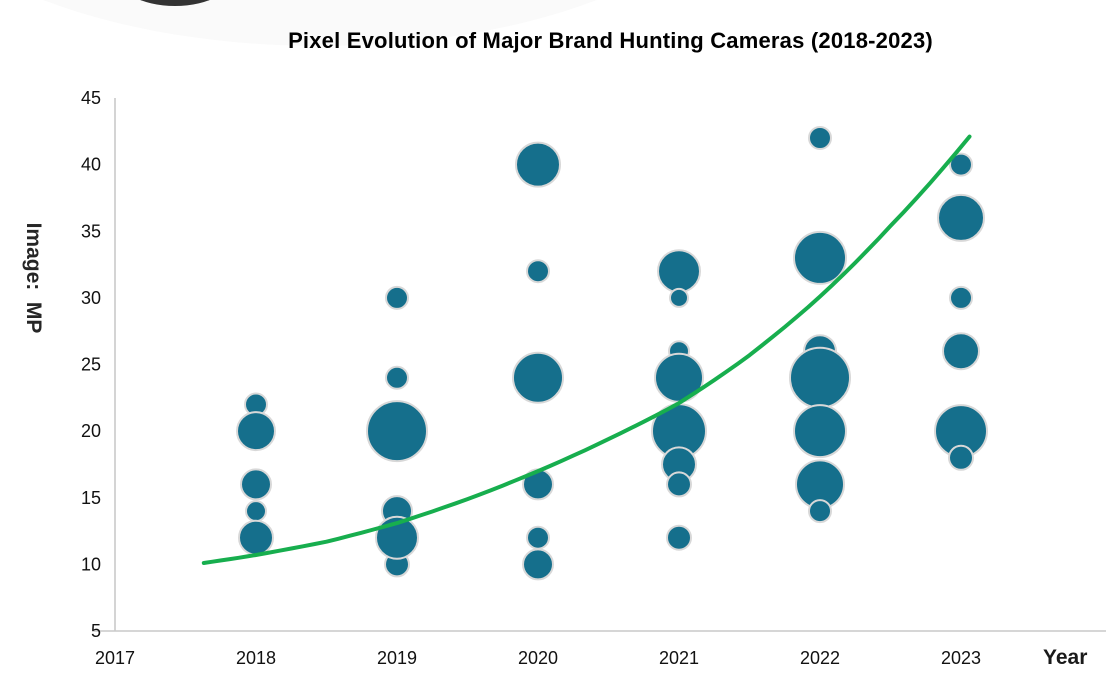  What do you see at coordinates (538, 271) in the screenshot?
I see `bubble-2020-32mp` at bounding box center [538, 271].